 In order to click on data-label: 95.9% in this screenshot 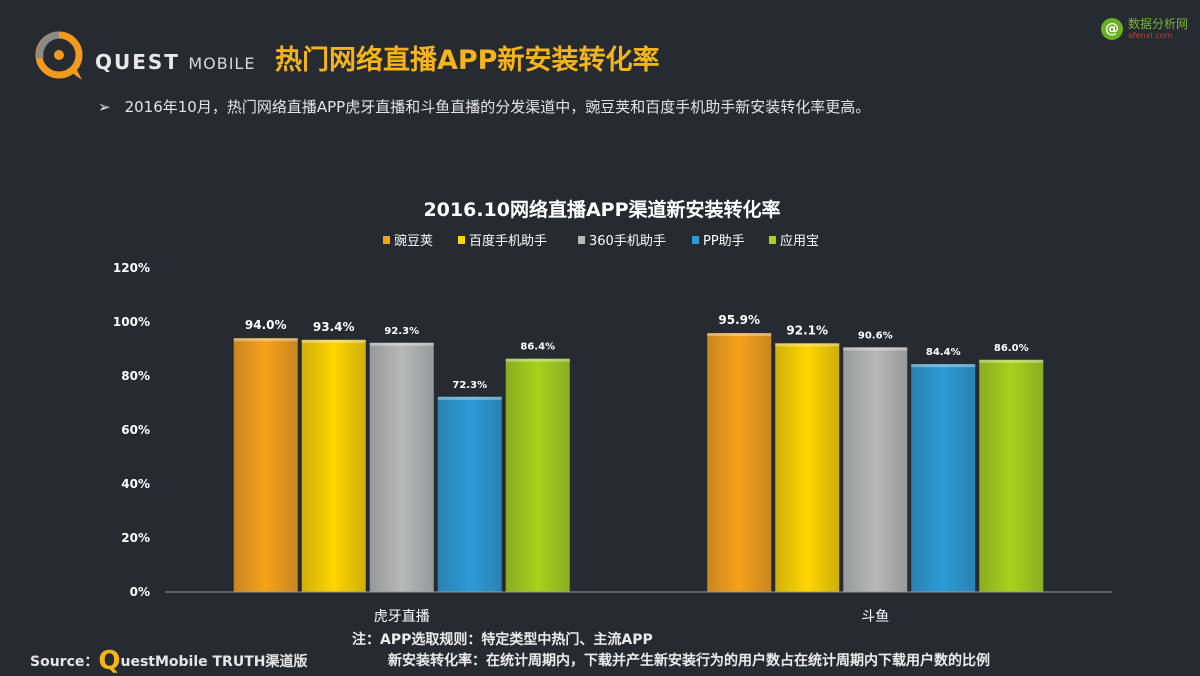, I will do `click(739, 320)`.